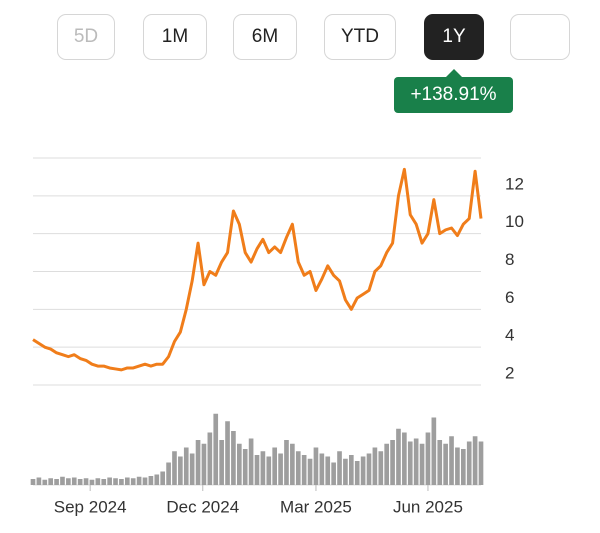  I want to click on y-tick-label: 10, so click(514, 221).